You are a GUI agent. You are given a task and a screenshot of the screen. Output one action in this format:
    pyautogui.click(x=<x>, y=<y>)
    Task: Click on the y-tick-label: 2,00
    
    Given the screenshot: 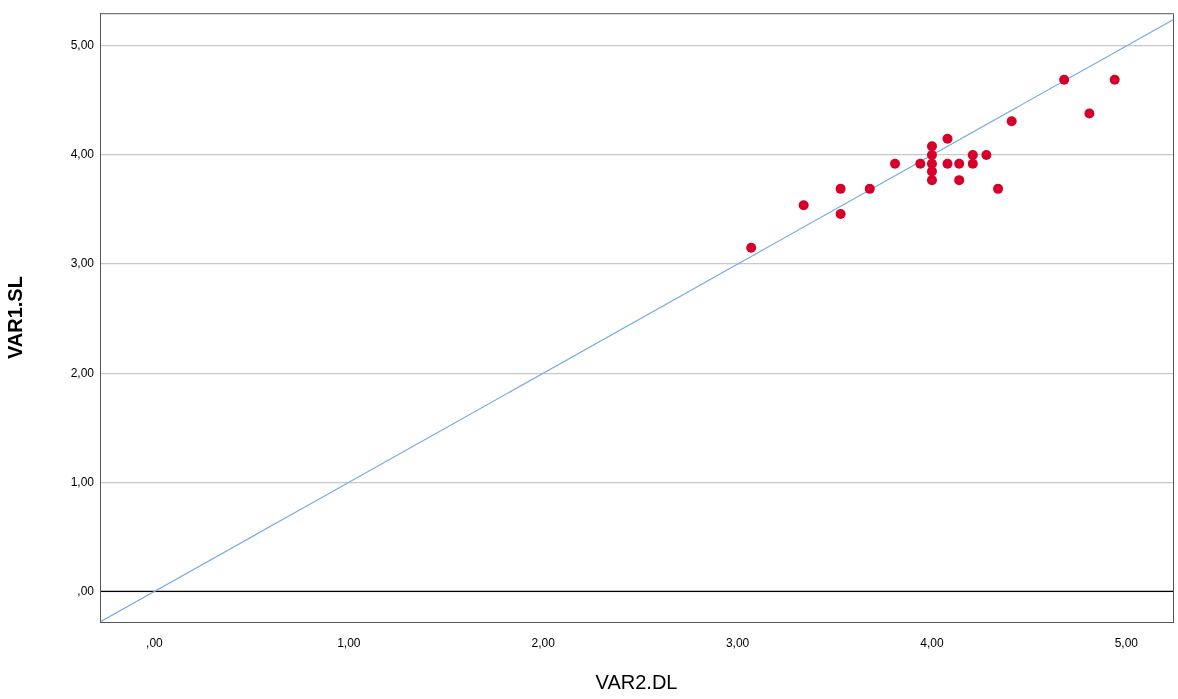 What is the action you would take?
    pyautogui.click(x=82, y=372)
    